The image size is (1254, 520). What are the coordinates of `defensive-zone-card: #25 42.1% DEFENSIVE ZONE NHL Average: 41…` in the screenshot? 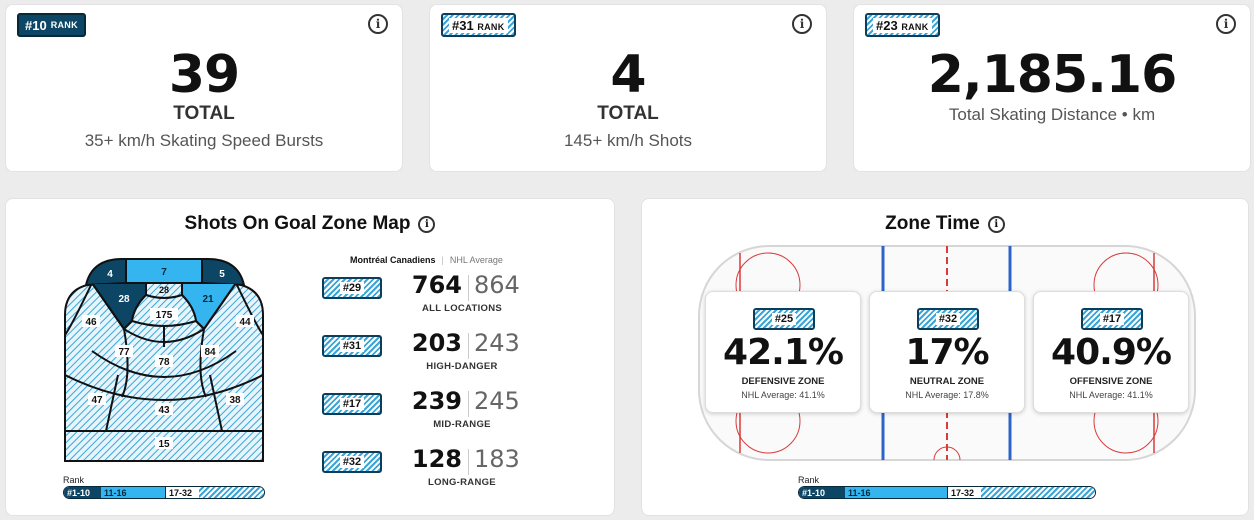 It's located at (783, 352).